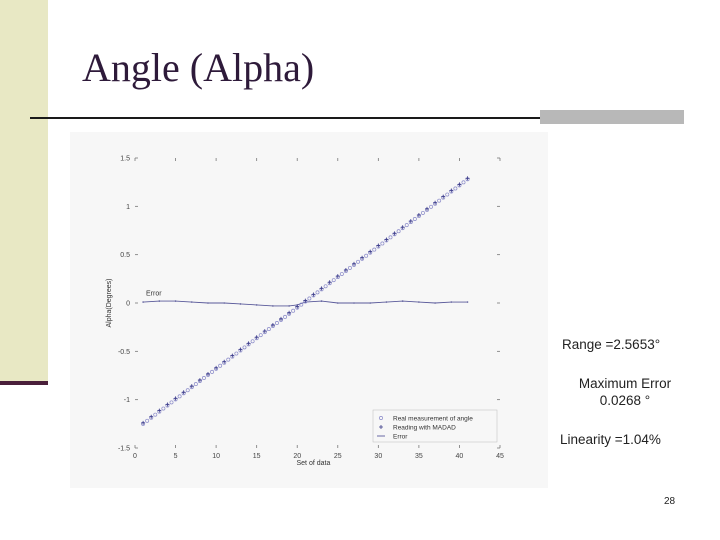 The height and width of the screenshot is (540, 720). I want to click on x-tick-label: 30, so click(378, 456).